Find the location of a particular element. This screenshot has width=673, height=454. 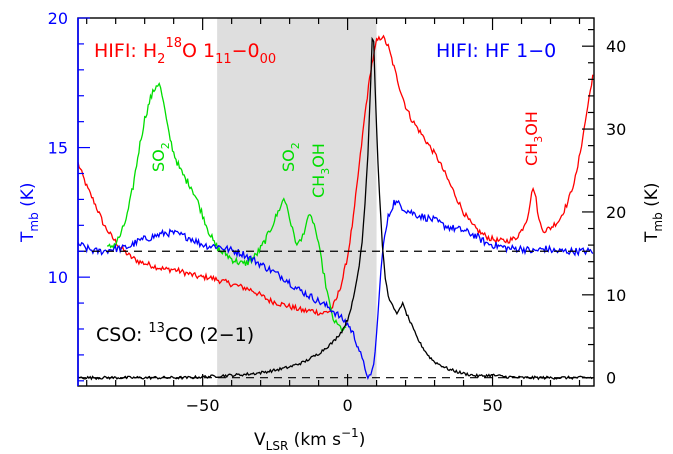

x-tick-label: 0 is located at coordinates (348, 405).